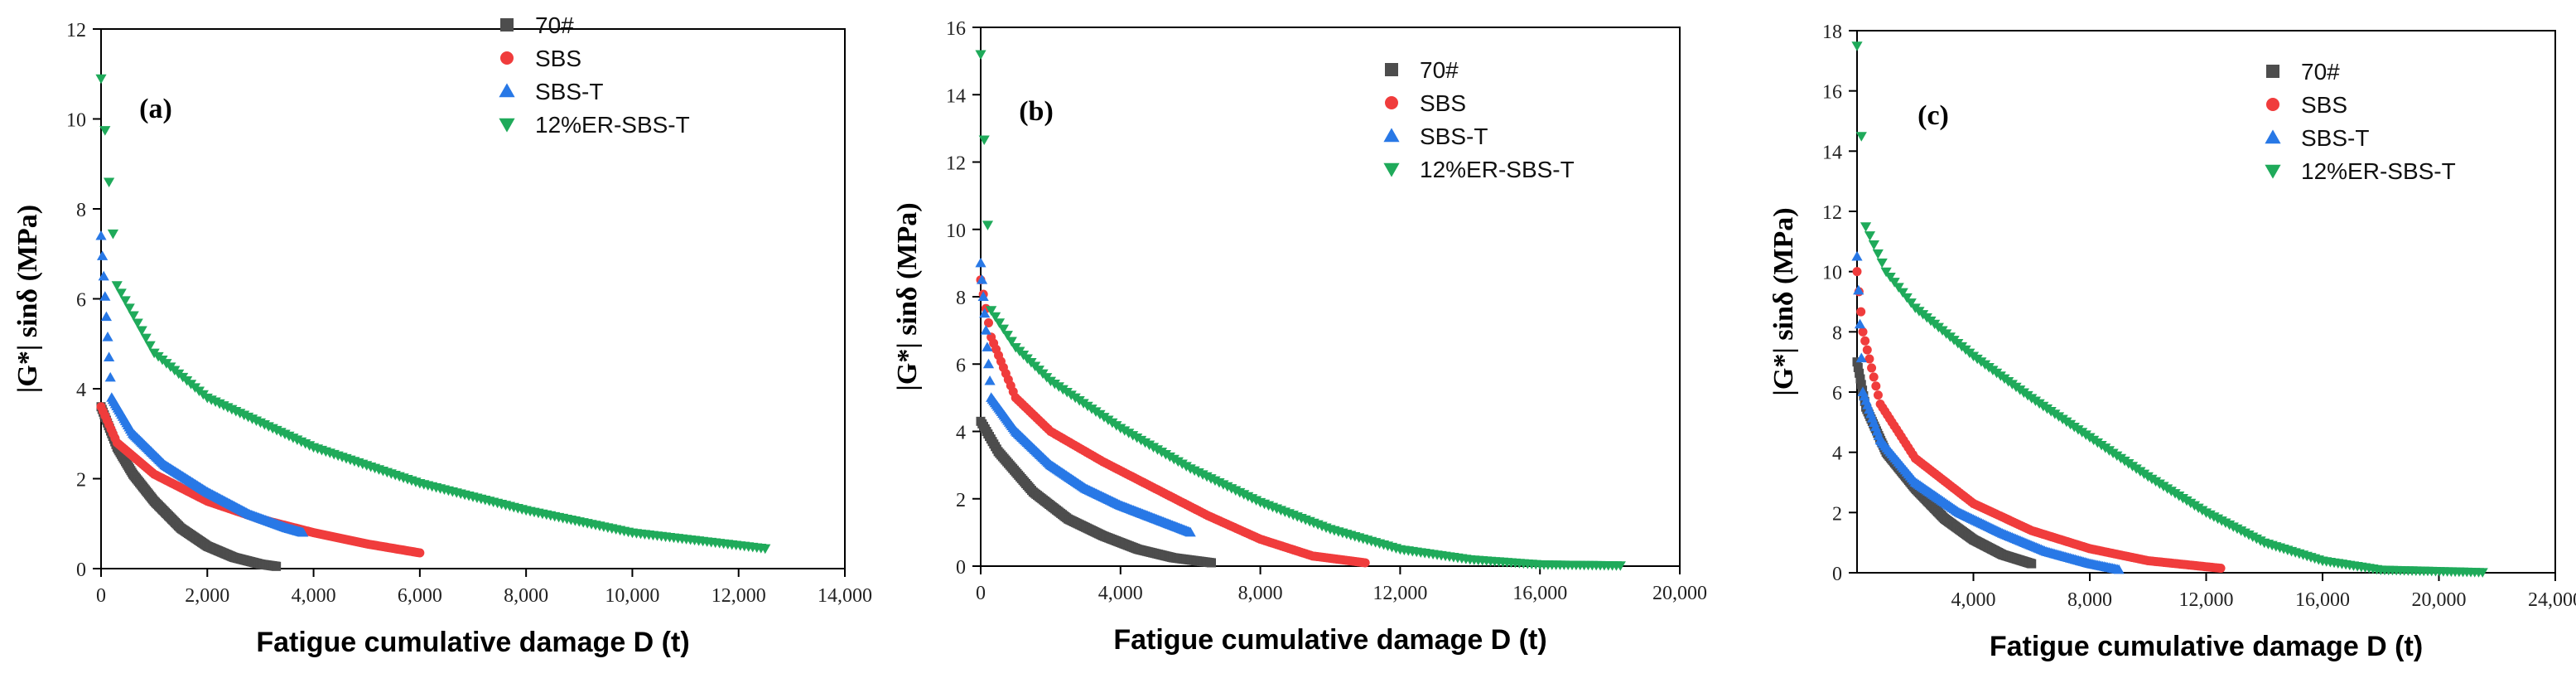  What do you see at coordinates (1036, 111) in the screenshot?
I see `panel-label: (b)` at bounding box center [1036, 111].